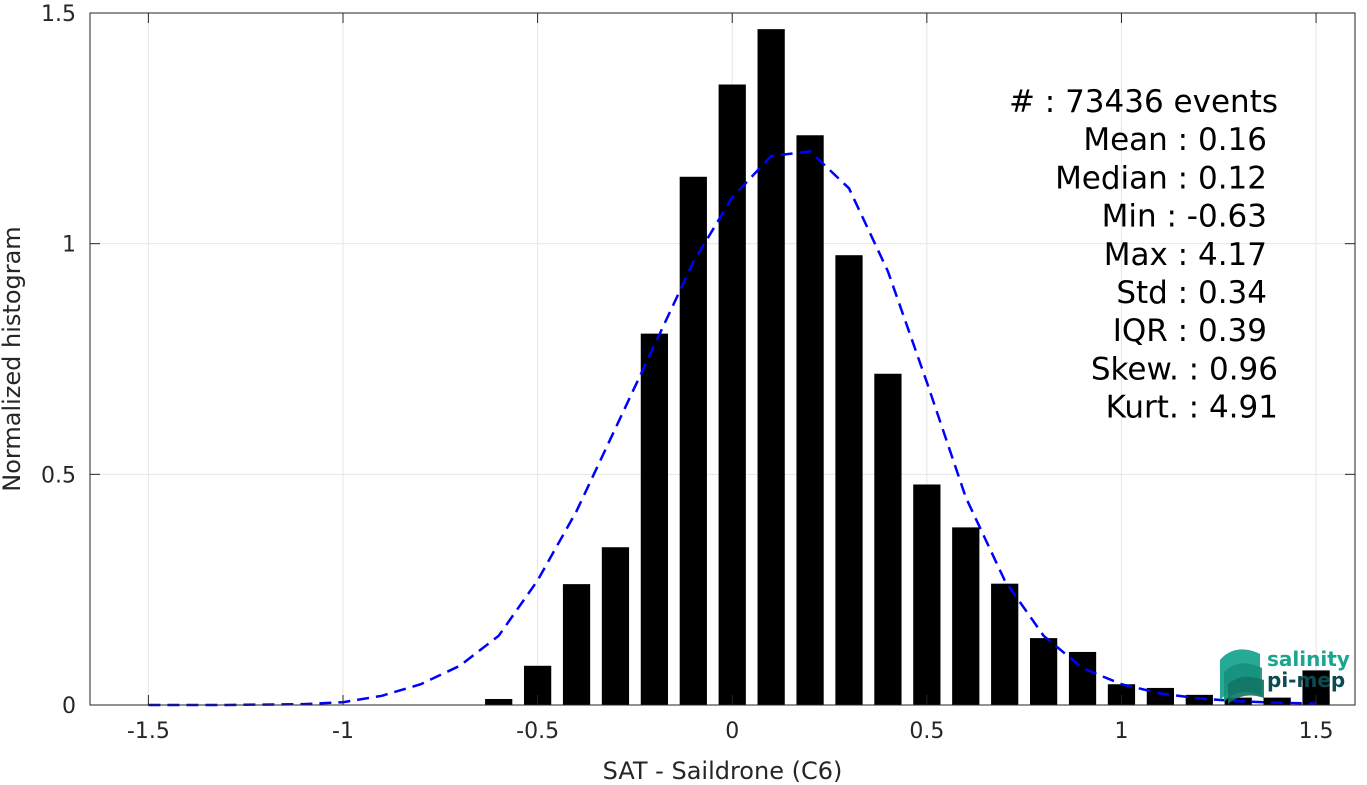 This screenshot has height=785, width=1367. Describe the element at coordinates (1184, 369) in the screenshot. I see `stat-annotation: Skew. : 0.96` at that location.